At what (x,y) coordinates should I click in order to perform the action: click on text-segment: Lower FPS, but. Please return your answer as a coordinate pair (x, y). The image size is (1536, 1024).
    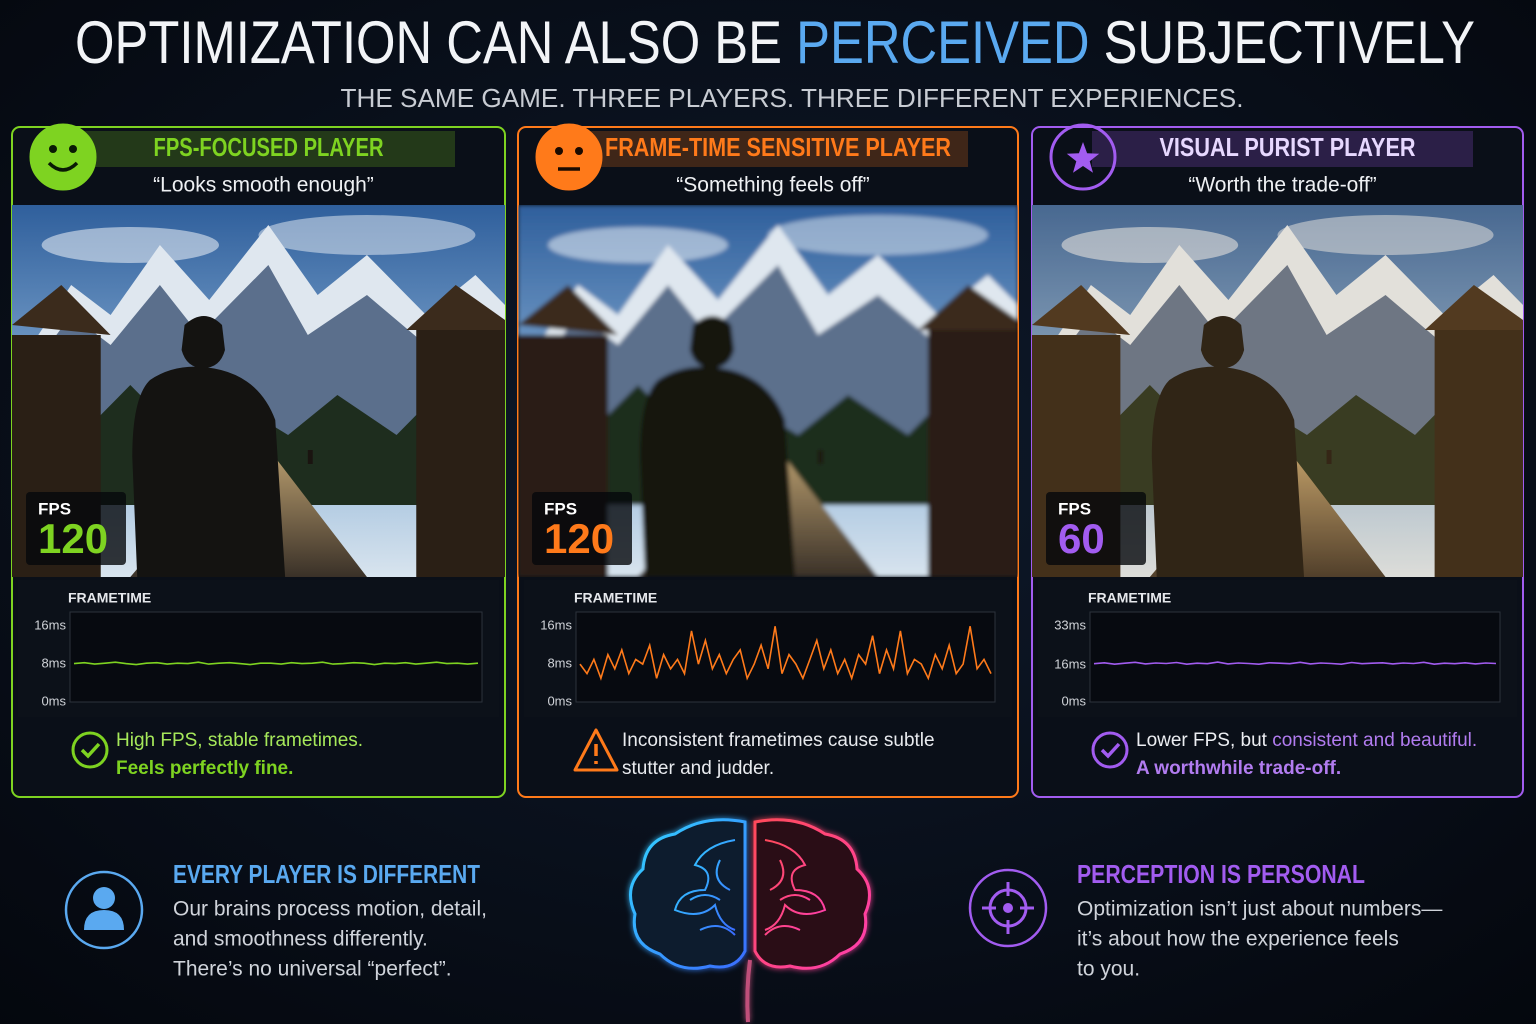
    Looking at the image, I should click on (1204, 740).